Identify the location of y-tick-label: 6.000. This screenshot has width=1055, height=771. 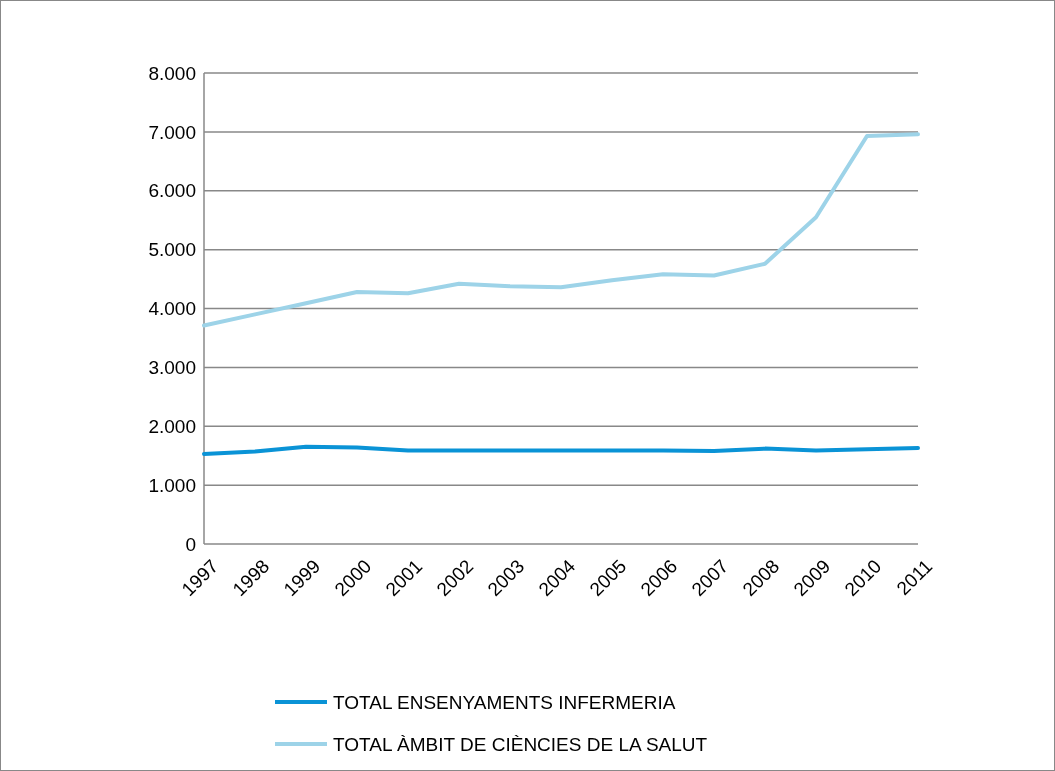
(172, 191).